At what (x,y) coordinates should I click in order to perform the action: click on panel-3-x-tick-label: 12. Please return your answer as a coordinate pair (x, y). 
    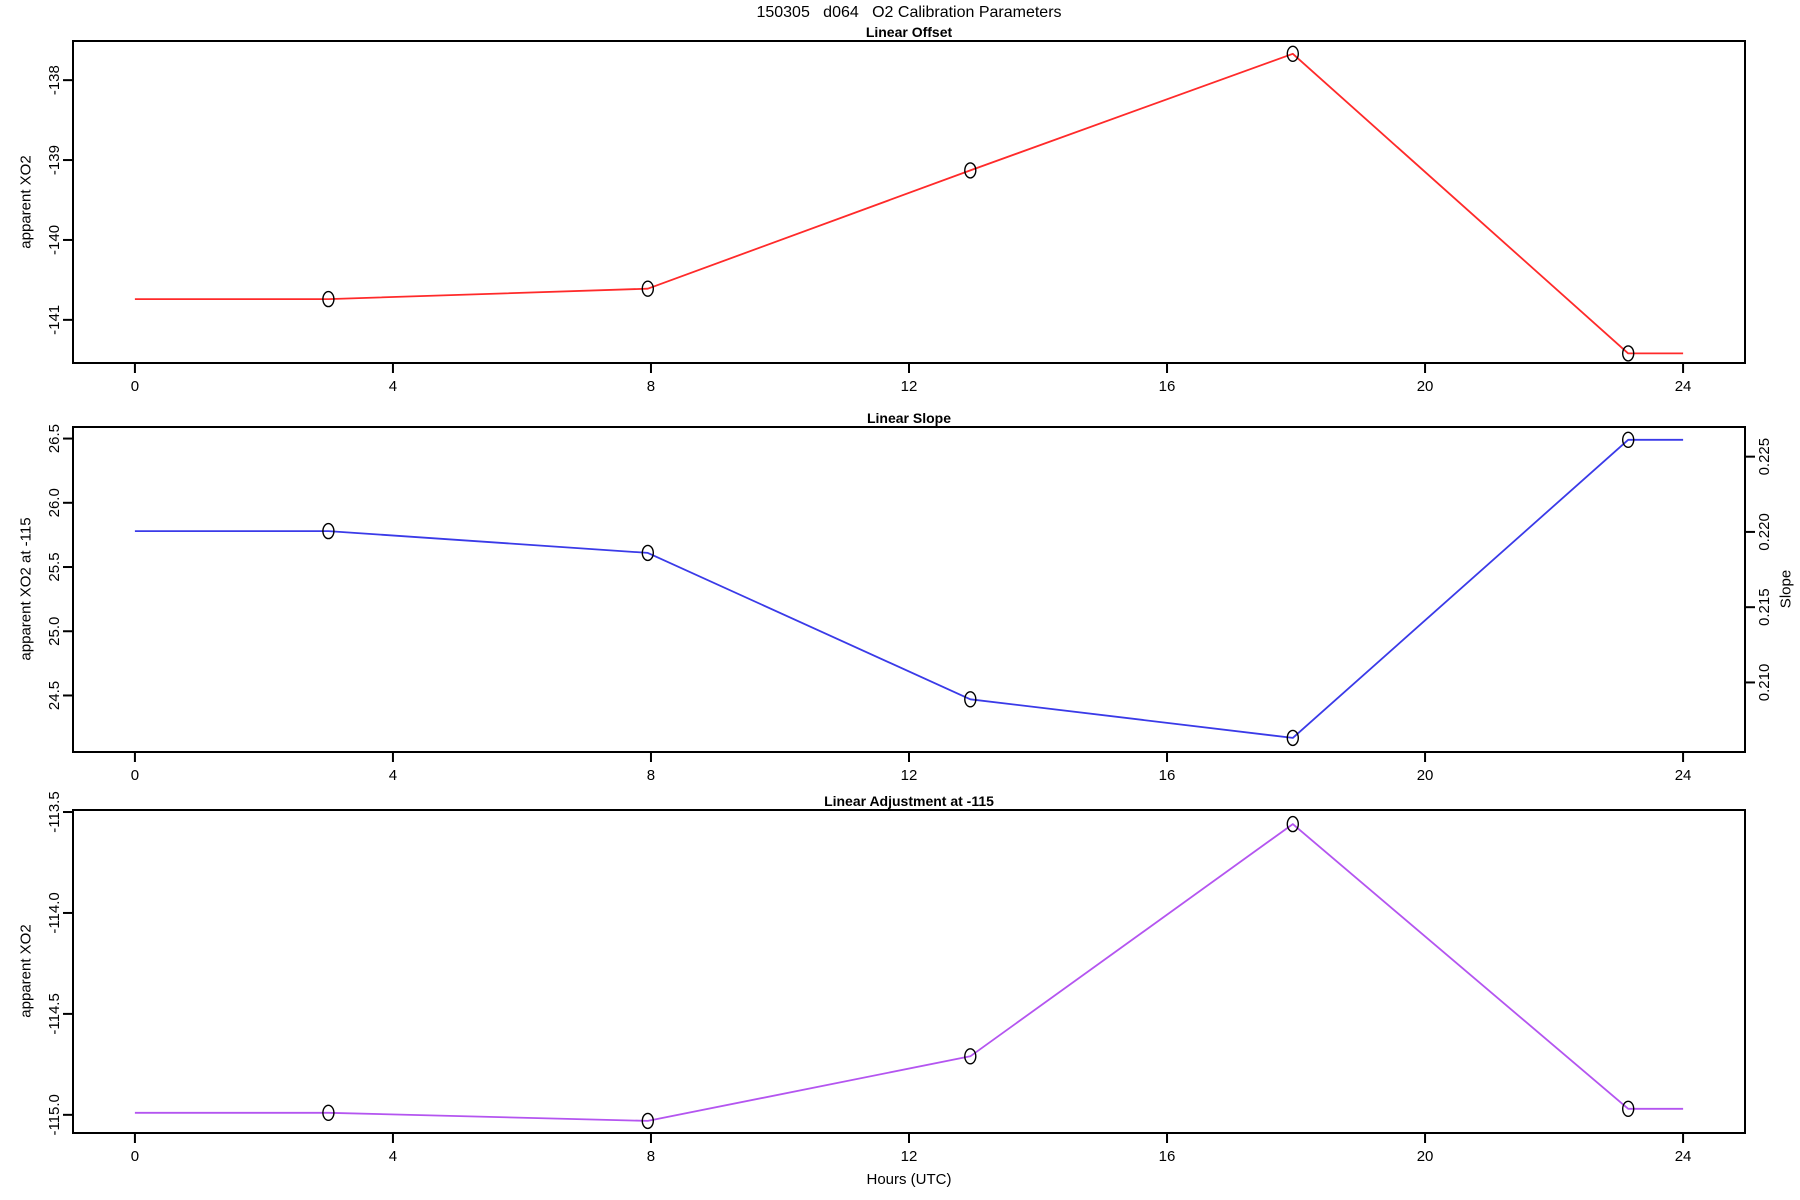
    Looking at the image, I should click on (909, 1156).